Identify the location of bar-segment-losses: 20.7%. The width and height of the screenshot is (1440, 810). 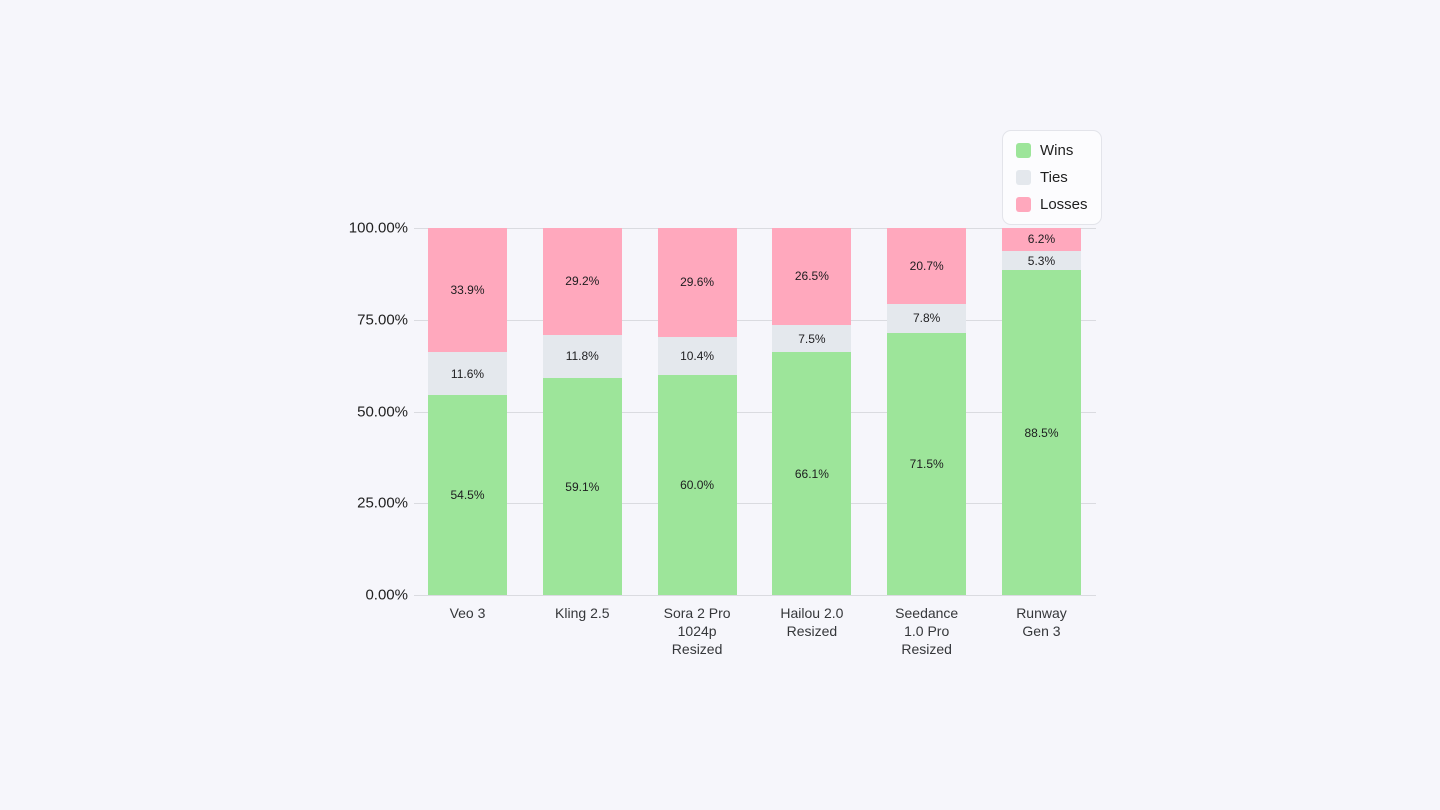
(927, 266).